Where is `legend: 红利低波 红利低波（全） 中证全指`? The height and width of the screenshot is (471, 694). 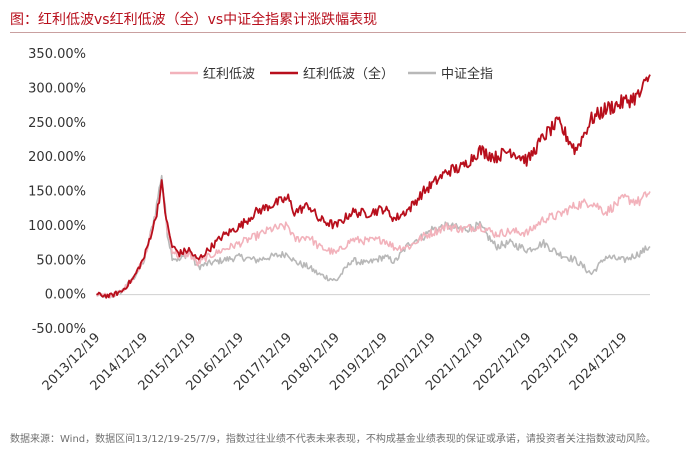 legend: 红利低波 红利低波（全） 中证全指 is located at coordinates (331, 74).